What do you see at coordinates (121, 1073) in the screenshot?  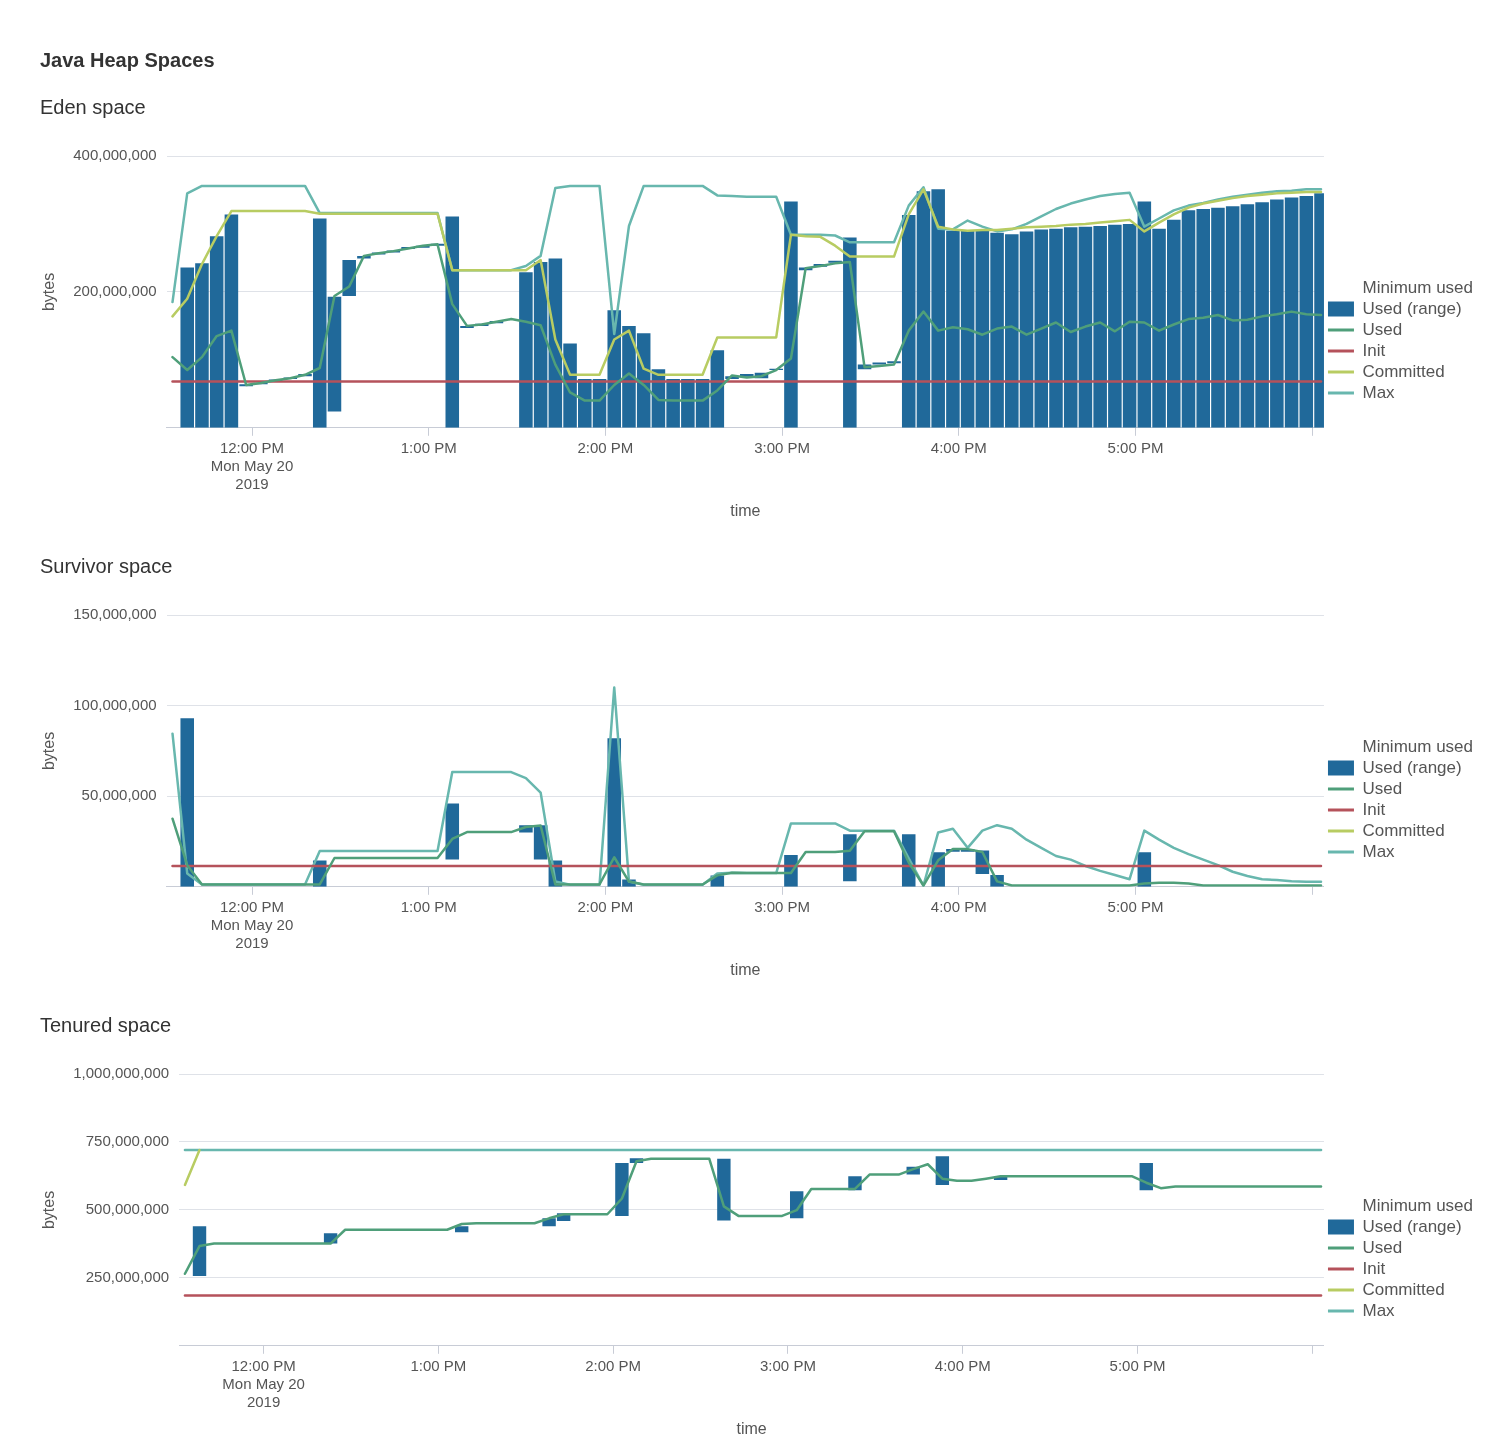 I see `y-tick-label: 1,000,000,000` at bounding box center [121, 1073].